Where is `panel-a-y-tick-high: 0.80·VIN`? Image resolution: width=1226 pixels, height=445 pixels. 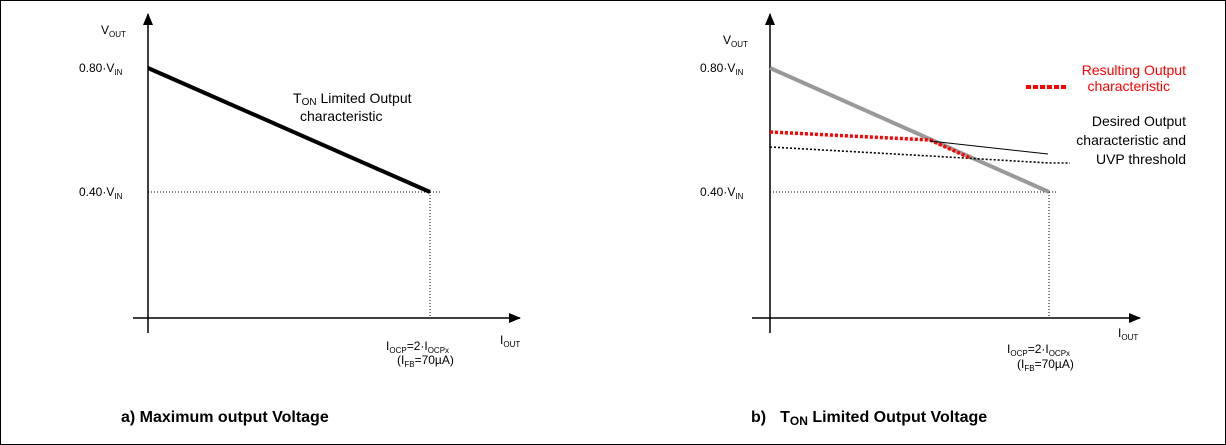 panel-a-y-tick-high: 0.80·VIN is located at coordinates (101, 69).